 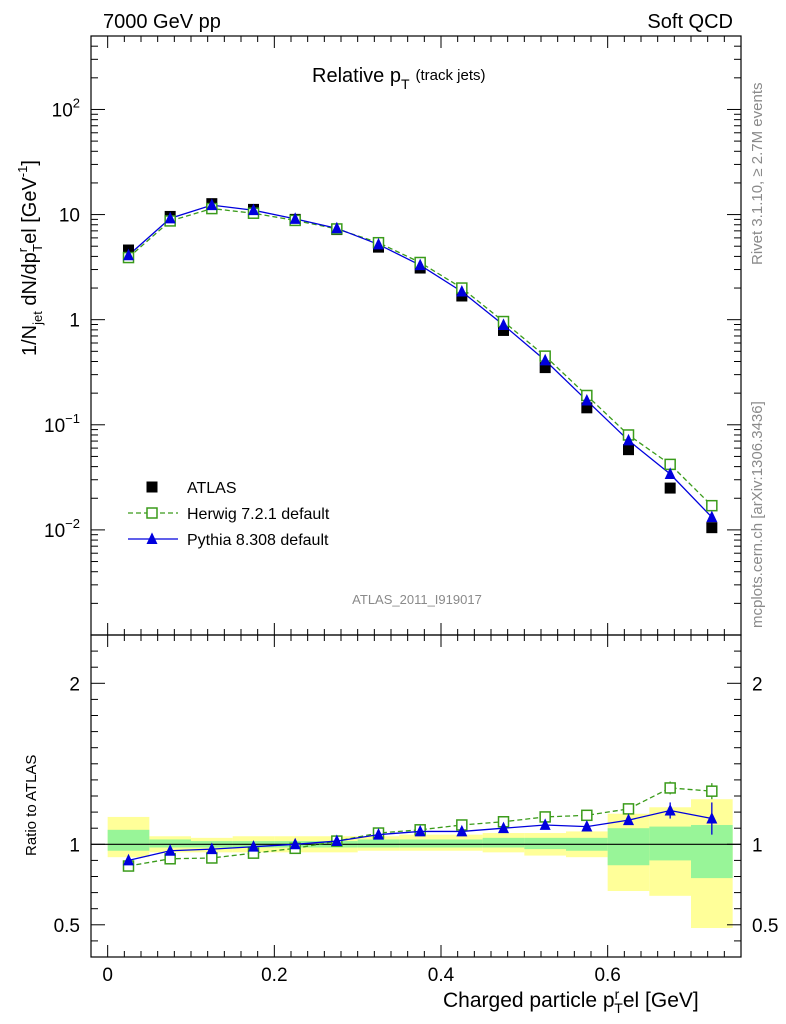 I want to click on ratio-y-tick-label-right: 2, so click(x=757, y=684).